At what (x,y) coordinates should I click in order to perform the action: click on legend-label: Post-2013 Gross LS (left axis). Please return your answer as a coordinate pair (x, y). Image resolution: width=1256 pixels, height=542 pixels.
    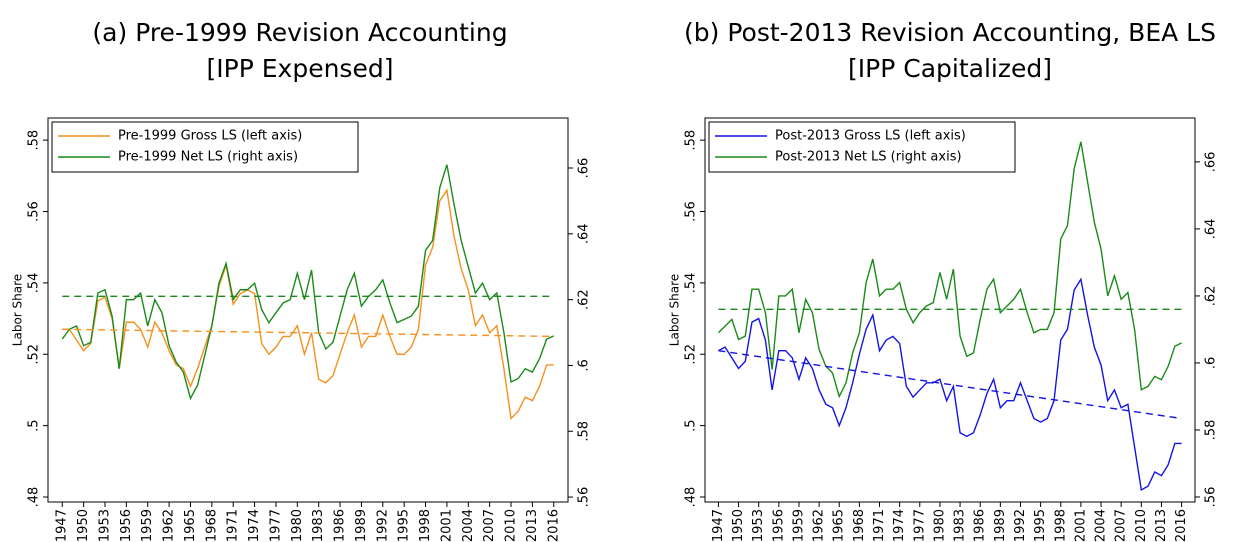
    Looking at the image, I should click on (870, 136).